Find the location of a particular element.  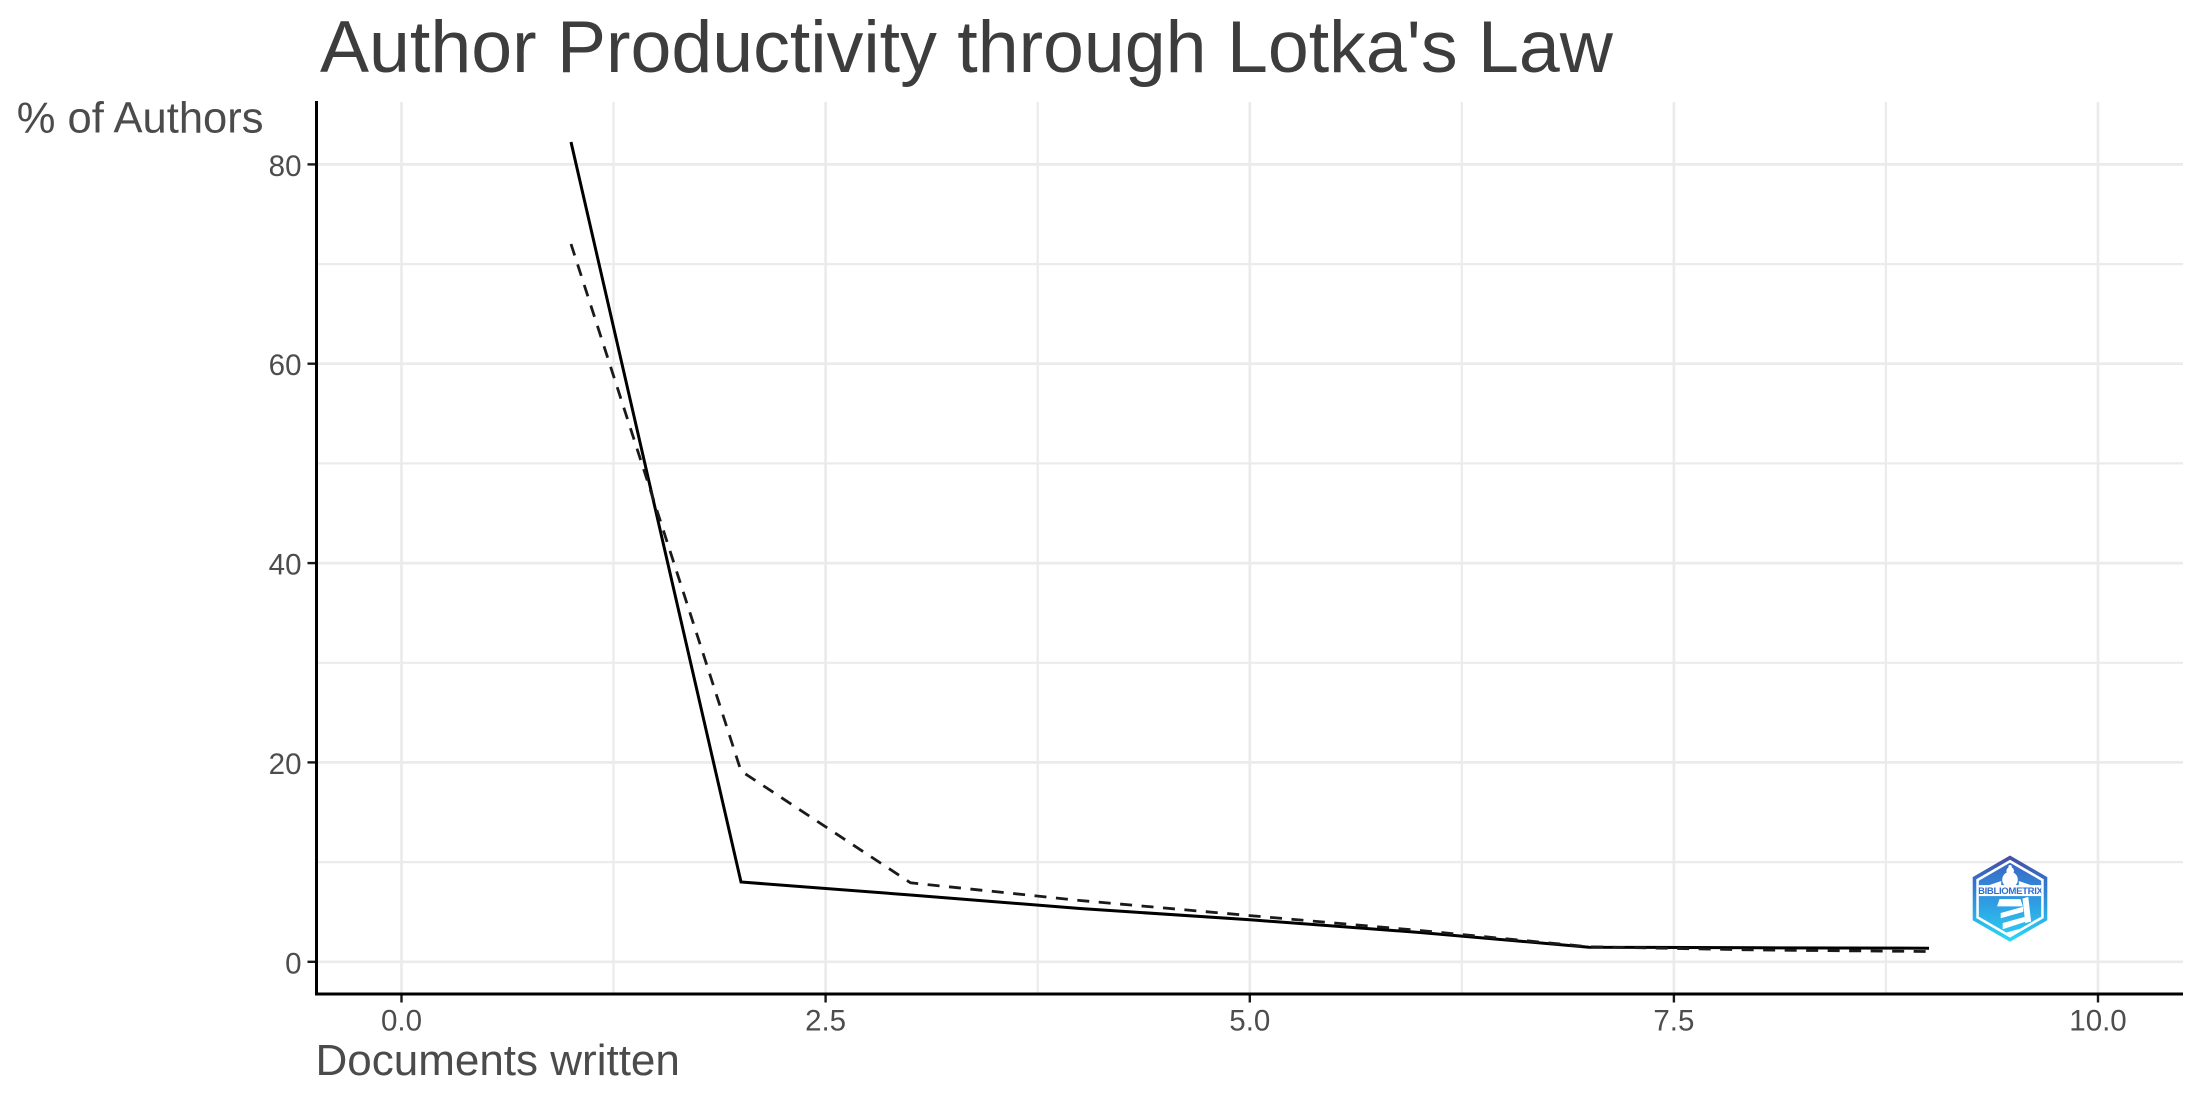

svg-text: 40 is located at coordinates (285, 565).